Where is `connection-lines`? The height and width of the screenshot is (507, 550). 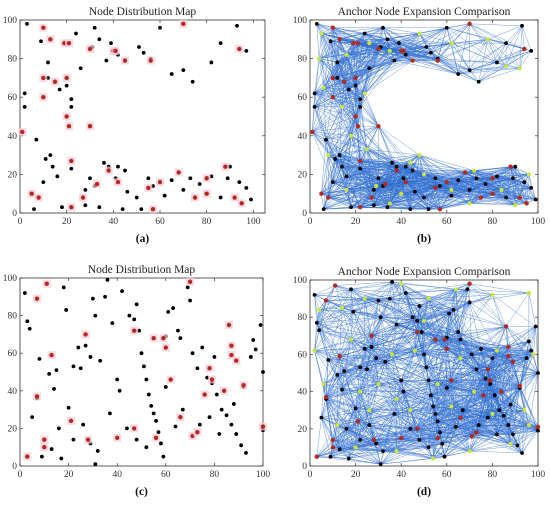
connection-lines is located at coordinates (426, 373).